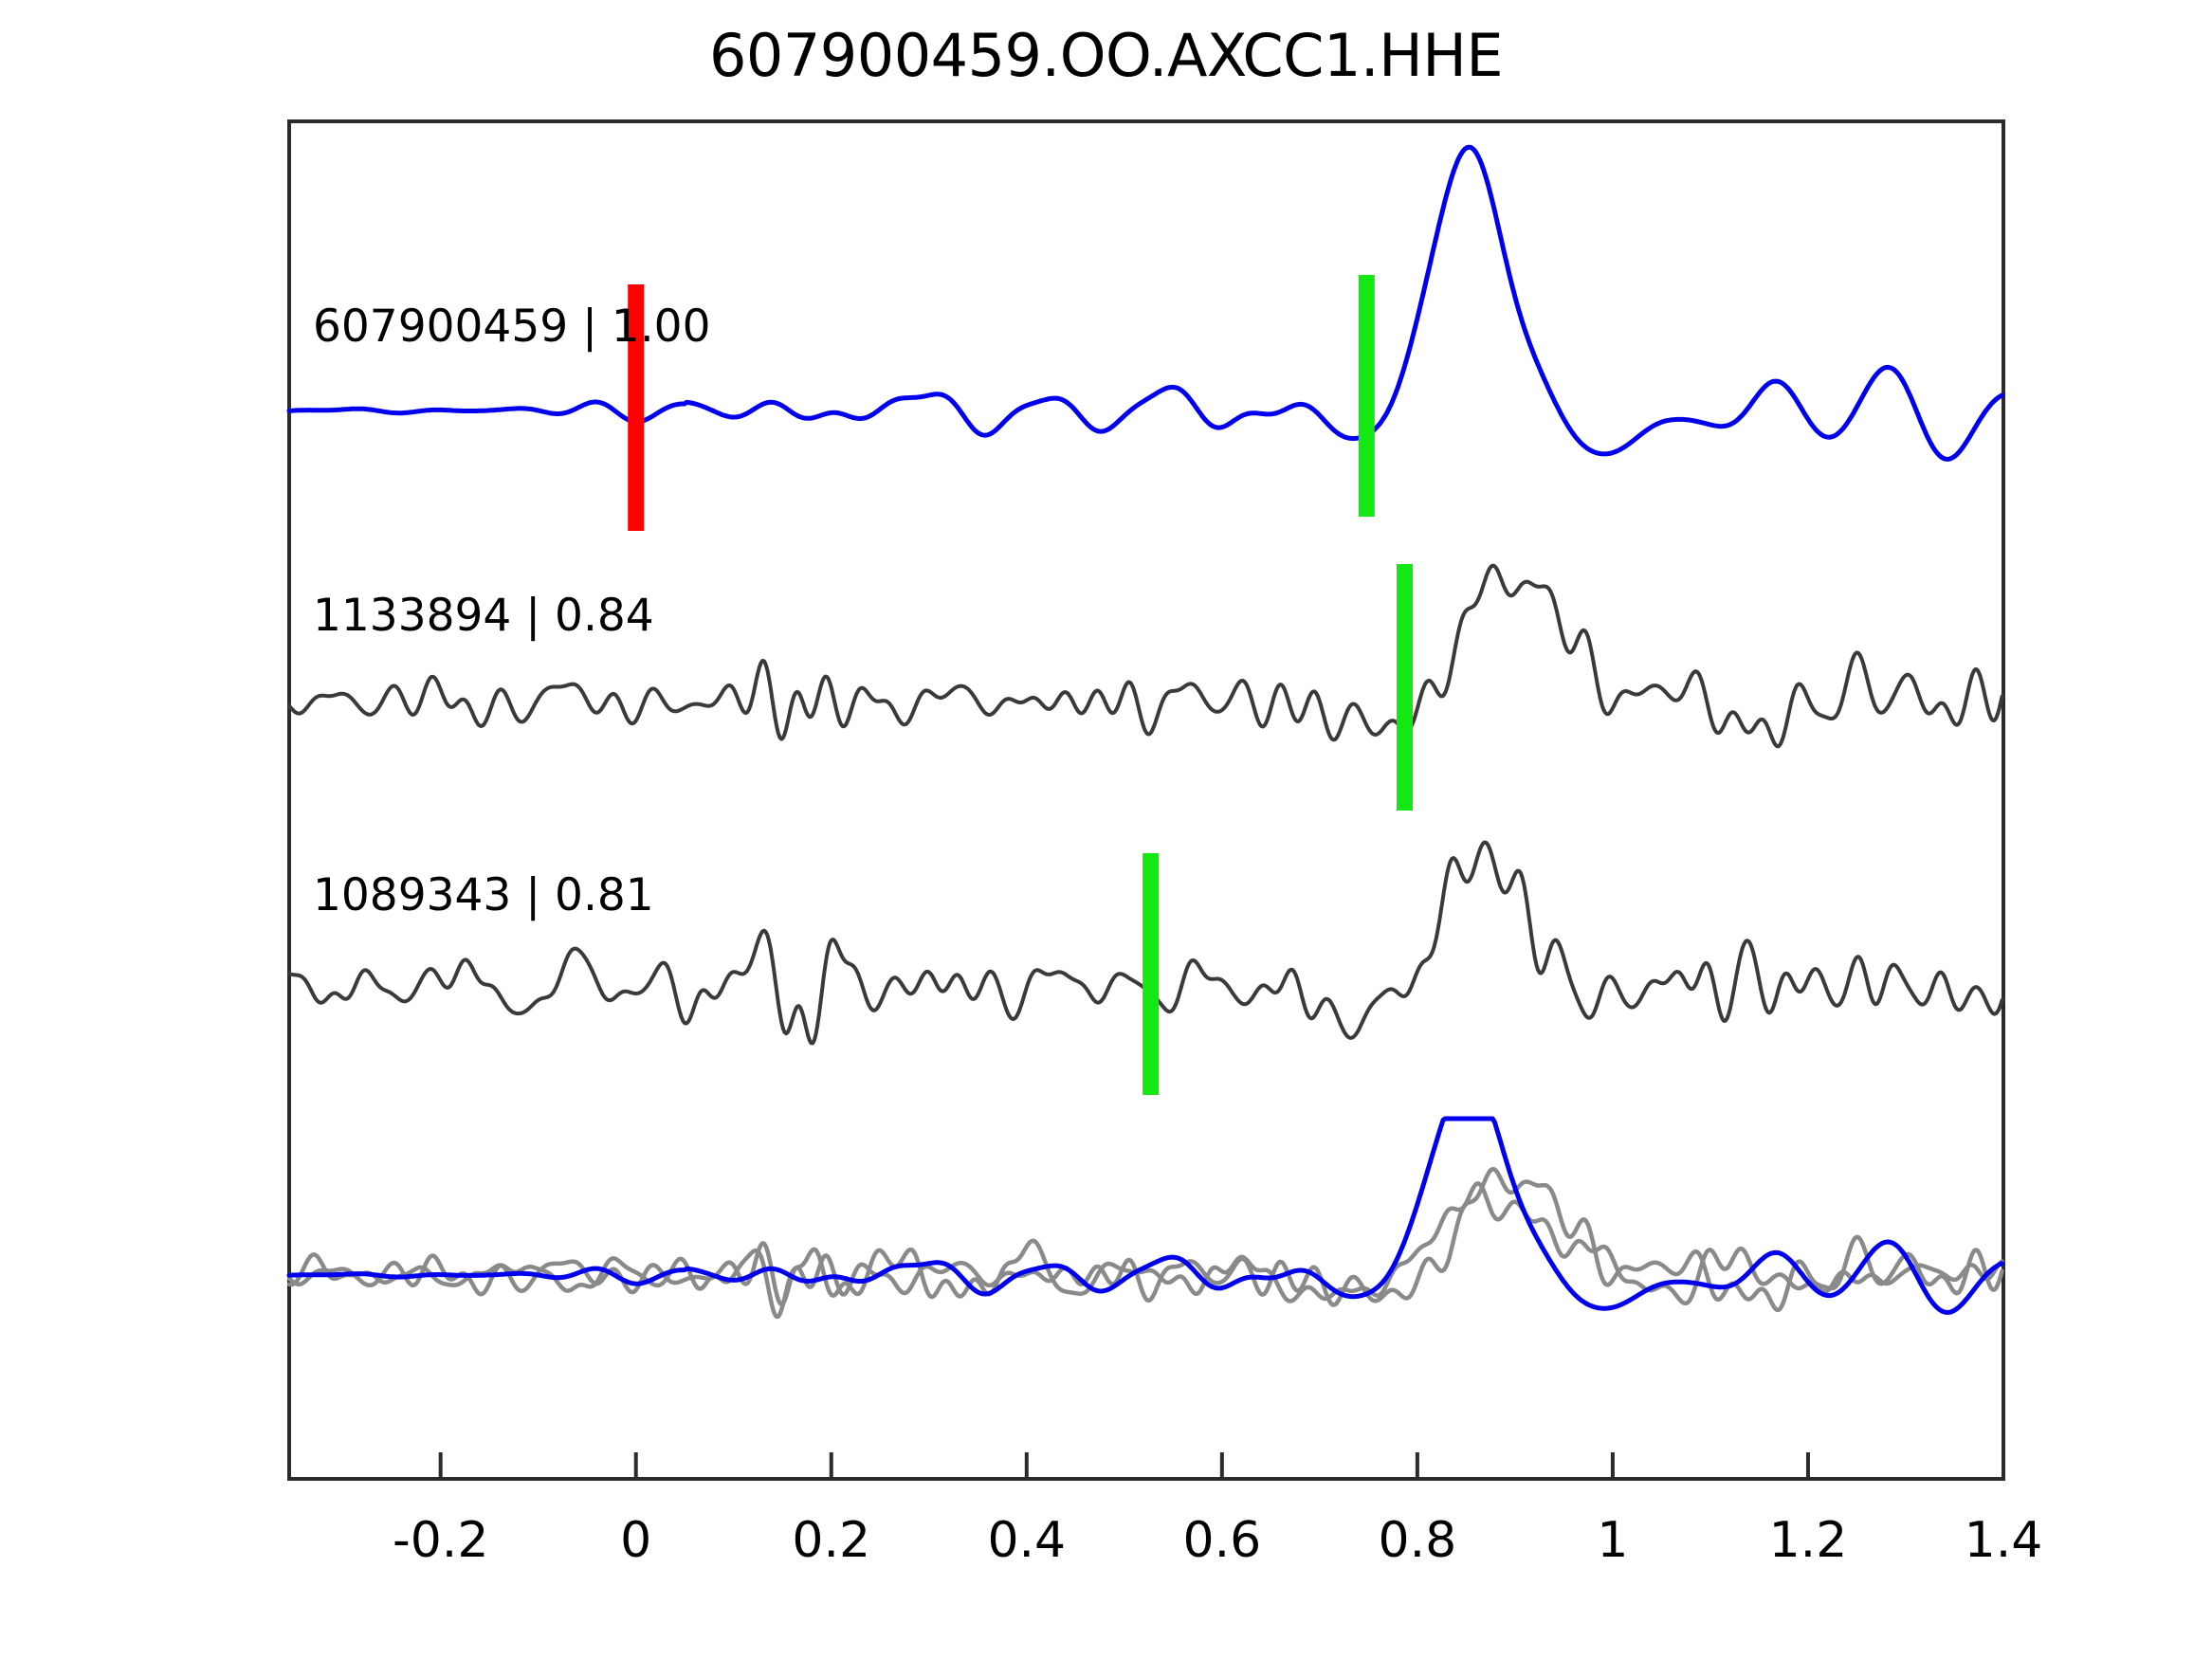  I want to click on x-tick-label: 0.4, so click(1026, 1540).